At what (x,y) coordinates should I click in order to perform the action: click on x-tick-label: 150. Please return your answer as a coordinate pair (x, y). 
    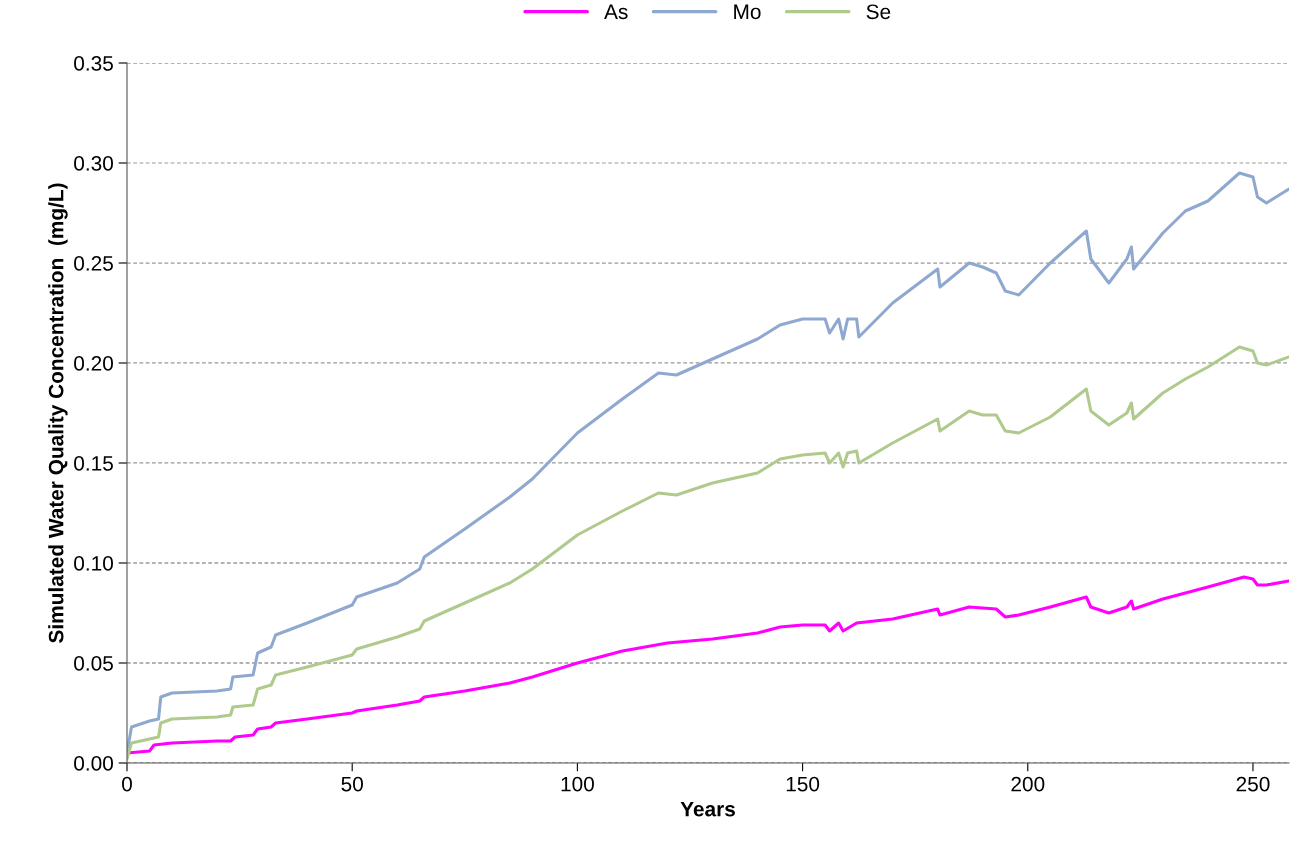
    Looking at the image, I should click on (803, 784).